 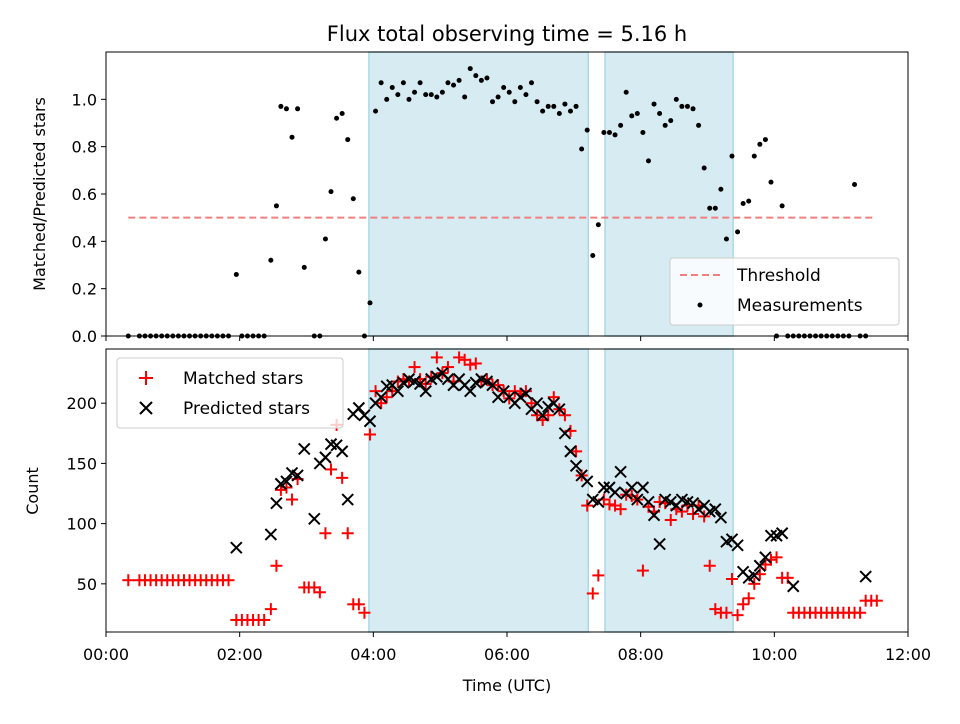 What do you see at coordinates (800, 306) in the screenshot?
I see `legend-measurements-label: Measurements` at bounding box center [800, 306].